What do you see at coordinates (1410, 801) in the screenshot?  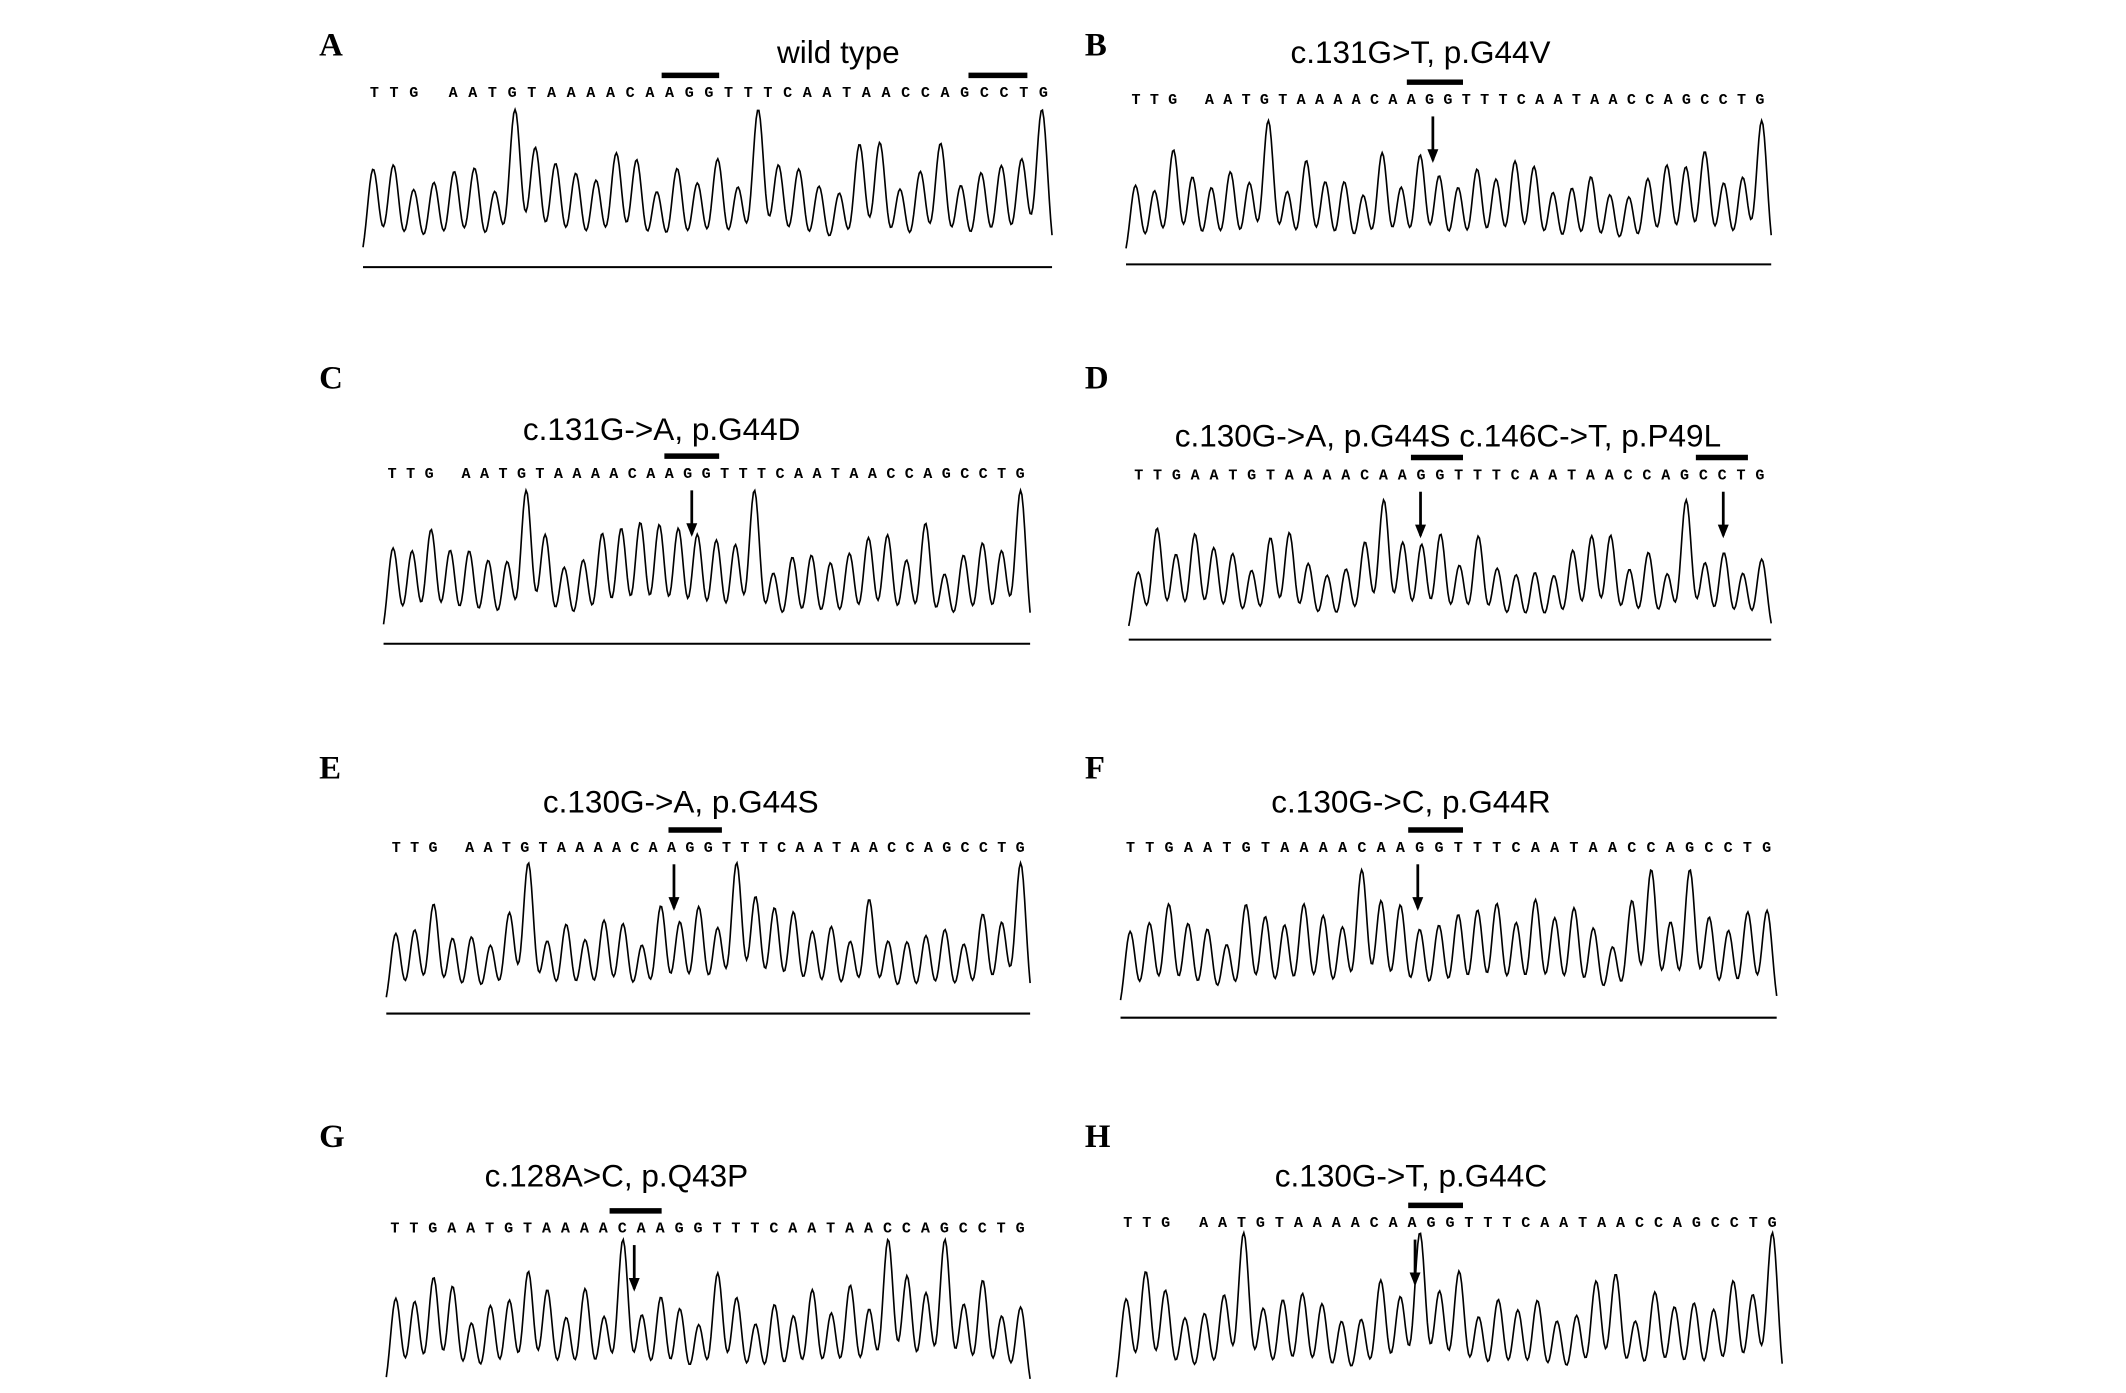 I see `panel-title: c.130G->C, p.G44R` at bounding box center [1410, 801].